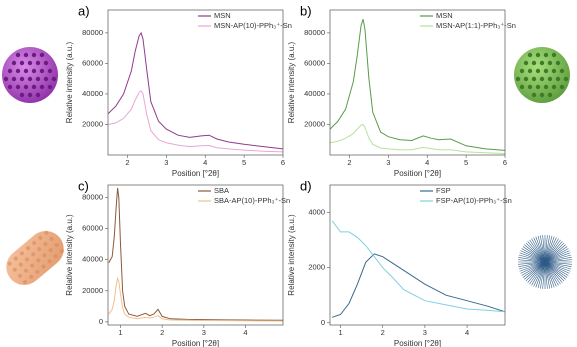 The width and height of the screenshot is (577, 347). I want to click on y-tick-label: 0, so click(323, 322).